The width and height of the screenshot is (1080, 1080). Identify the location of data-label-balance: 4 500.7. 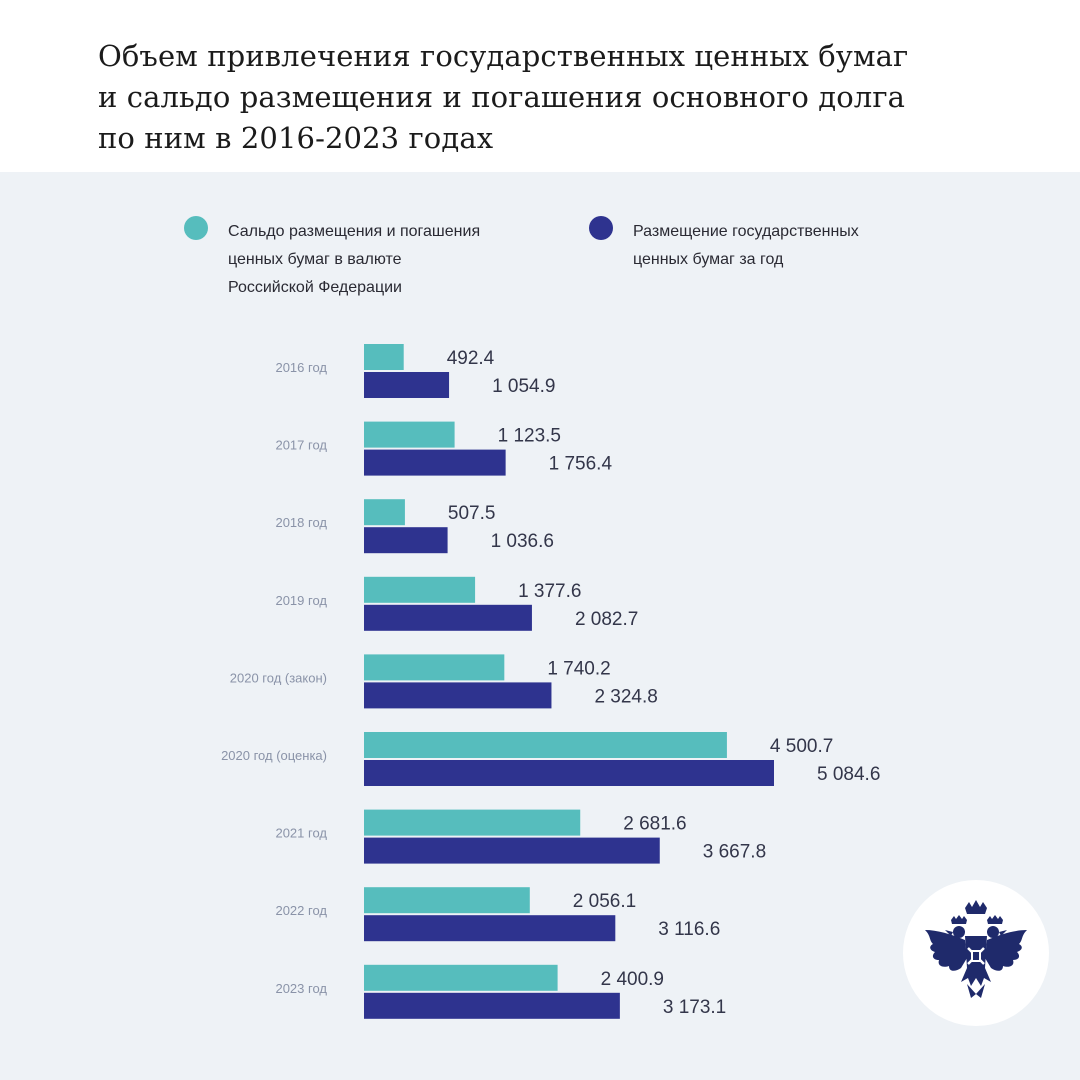
(801, 746).